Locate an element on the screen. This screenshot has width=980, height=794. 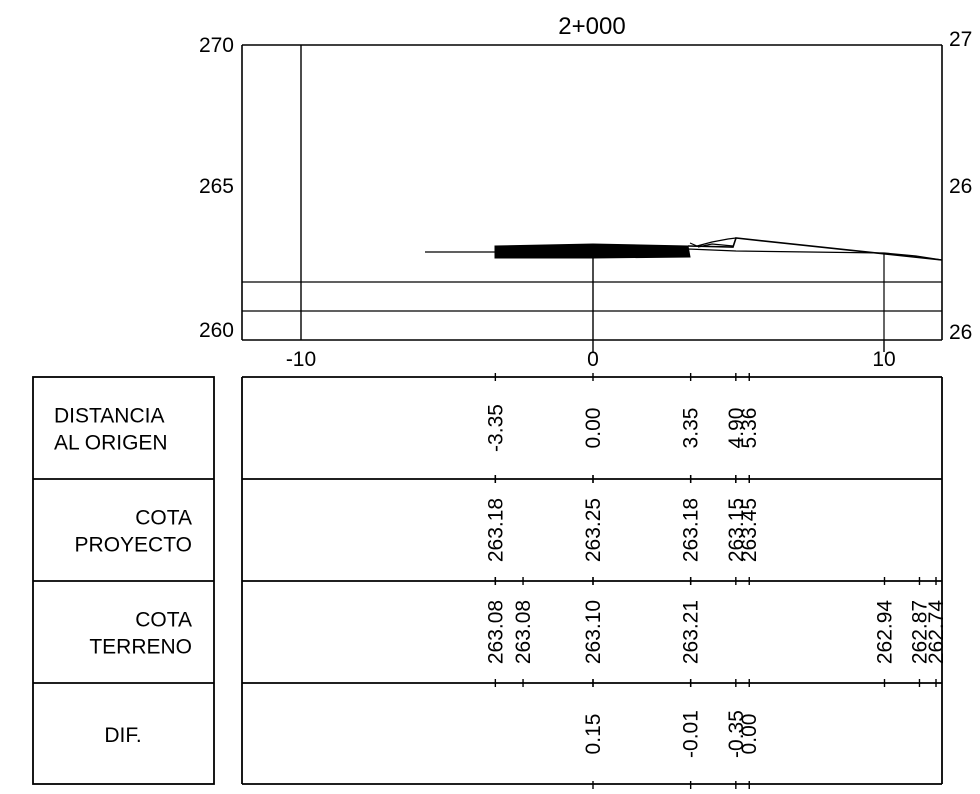
row-value-label: 262.94 is located at coordinates (885, 632).